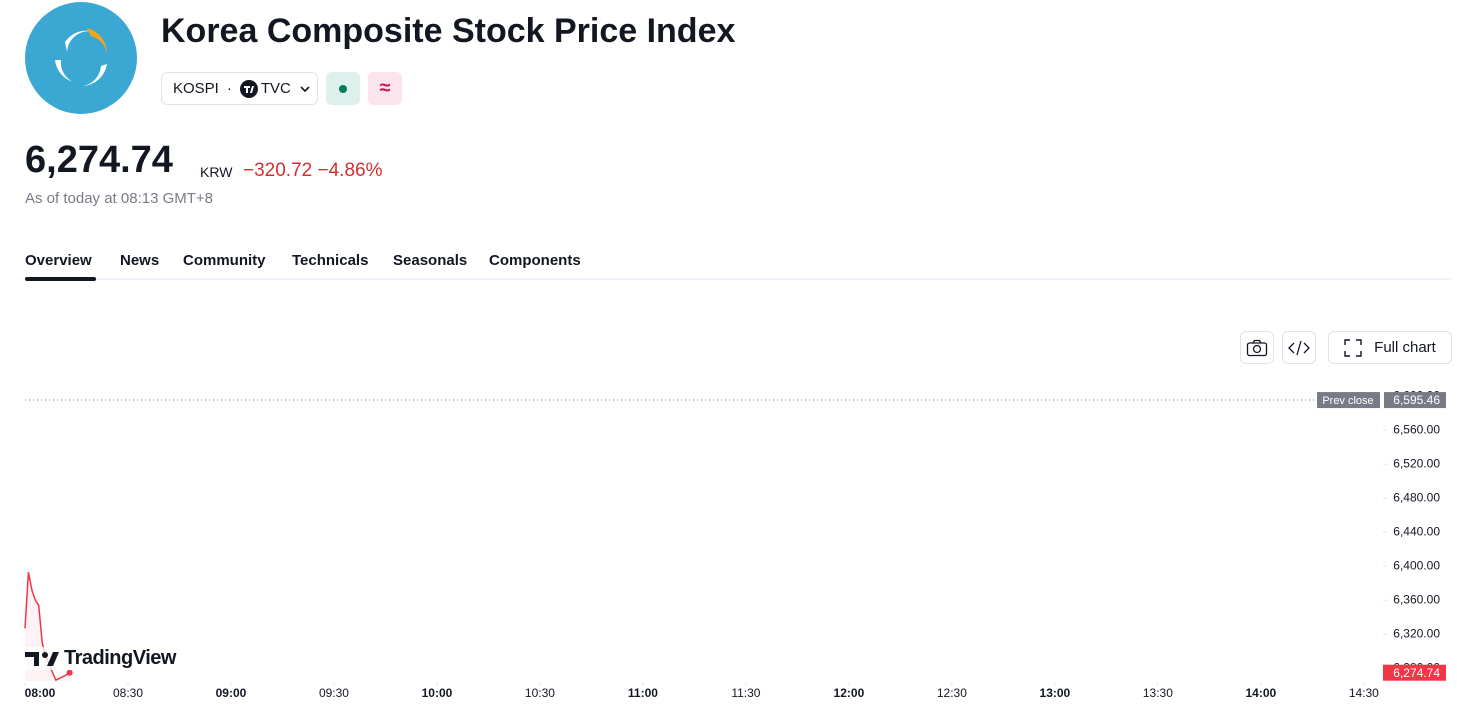 The height and width of the screenshot is (712, 1457). I want to click on full-chart-button: Full chart, so click(1390, 347).